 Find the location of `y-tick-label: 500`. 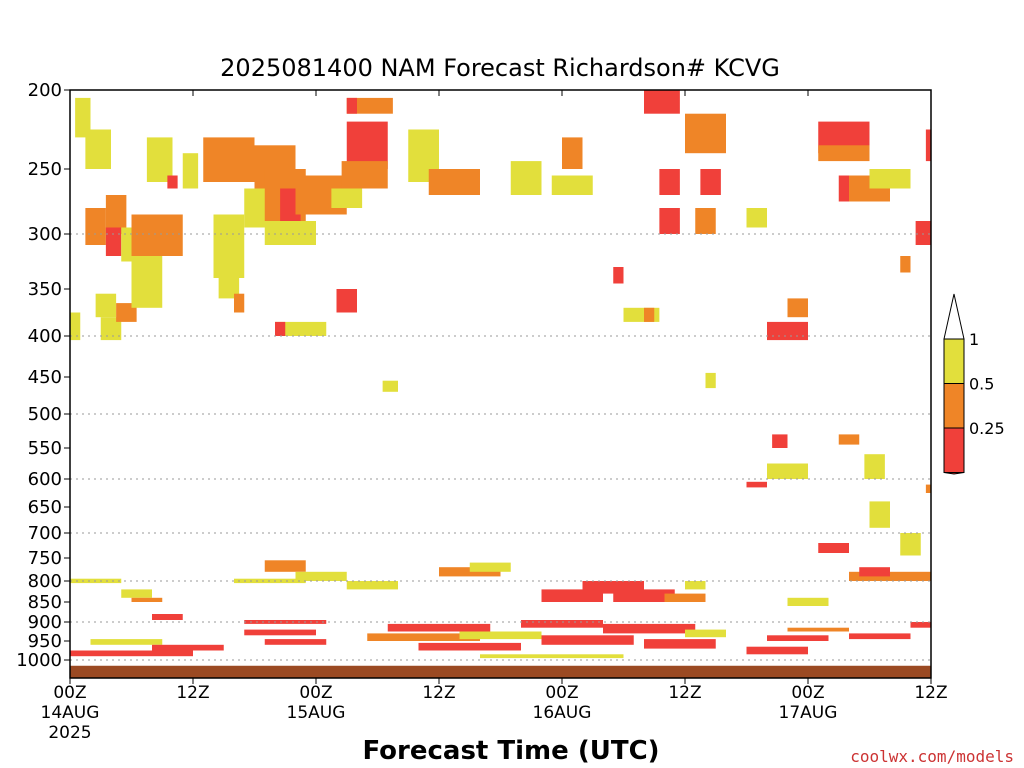

y-tick-label: 500 is located at coordinates (45, 414).